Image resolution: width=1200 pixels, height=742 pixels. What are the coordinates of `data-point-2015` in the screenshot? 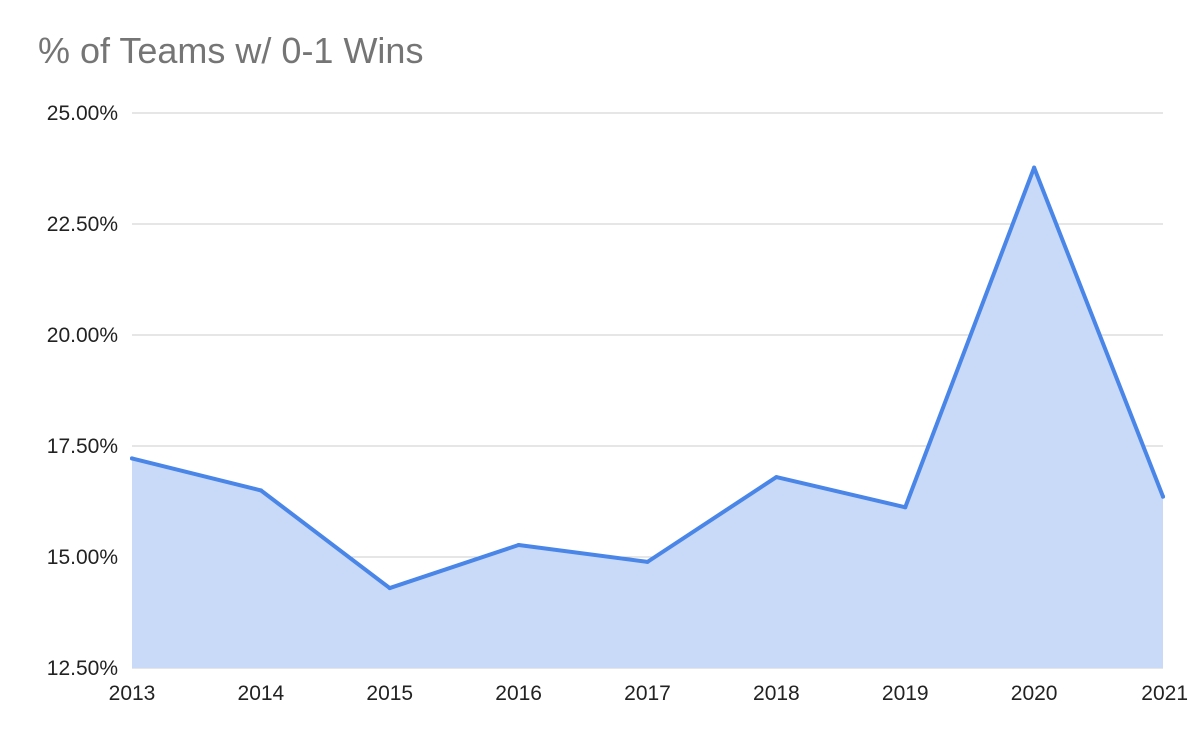 It's located at (389, 588).